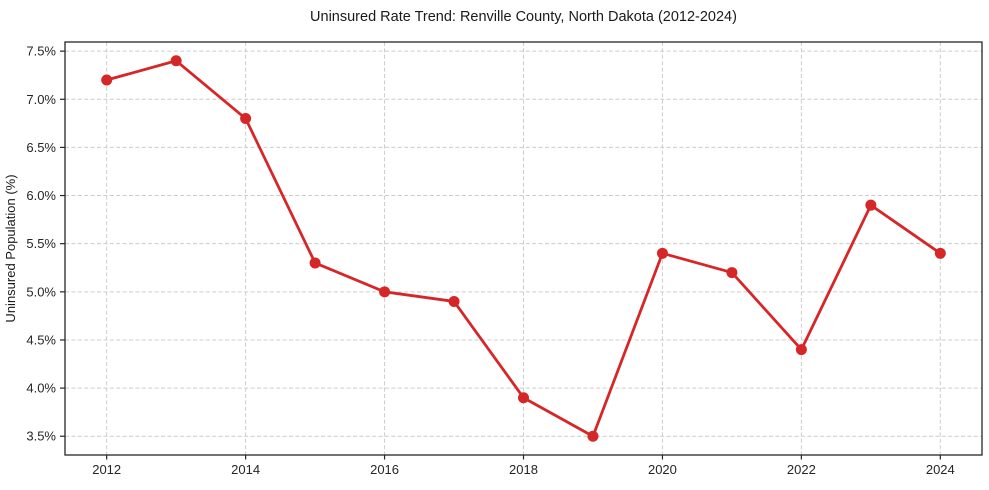 Image resolution: width=989 pixels, height=490 pixels. What do you see at coordinates (801, 350) in the screenshot?
I see `data-point-2022` at bounding box center [801, 350].